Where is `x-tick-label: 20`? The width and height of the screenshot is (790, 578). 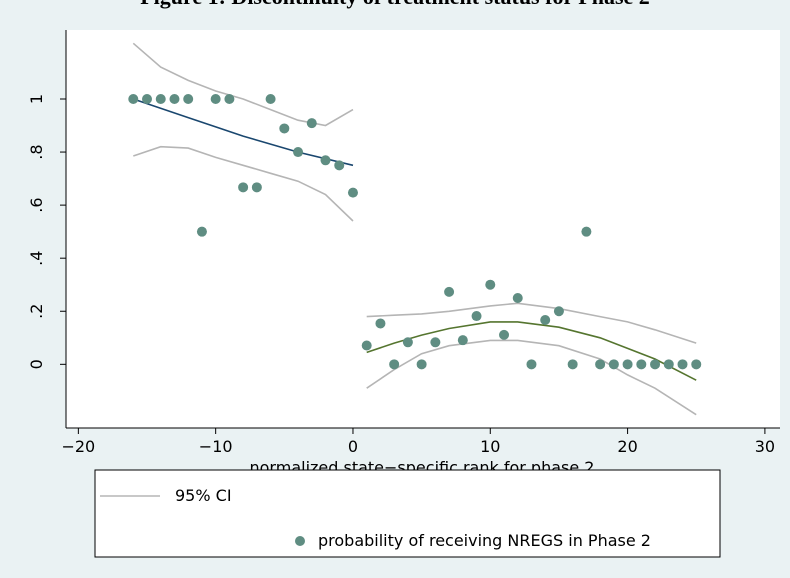 x-tick-label: 20 is located at coordinates (627, 446).